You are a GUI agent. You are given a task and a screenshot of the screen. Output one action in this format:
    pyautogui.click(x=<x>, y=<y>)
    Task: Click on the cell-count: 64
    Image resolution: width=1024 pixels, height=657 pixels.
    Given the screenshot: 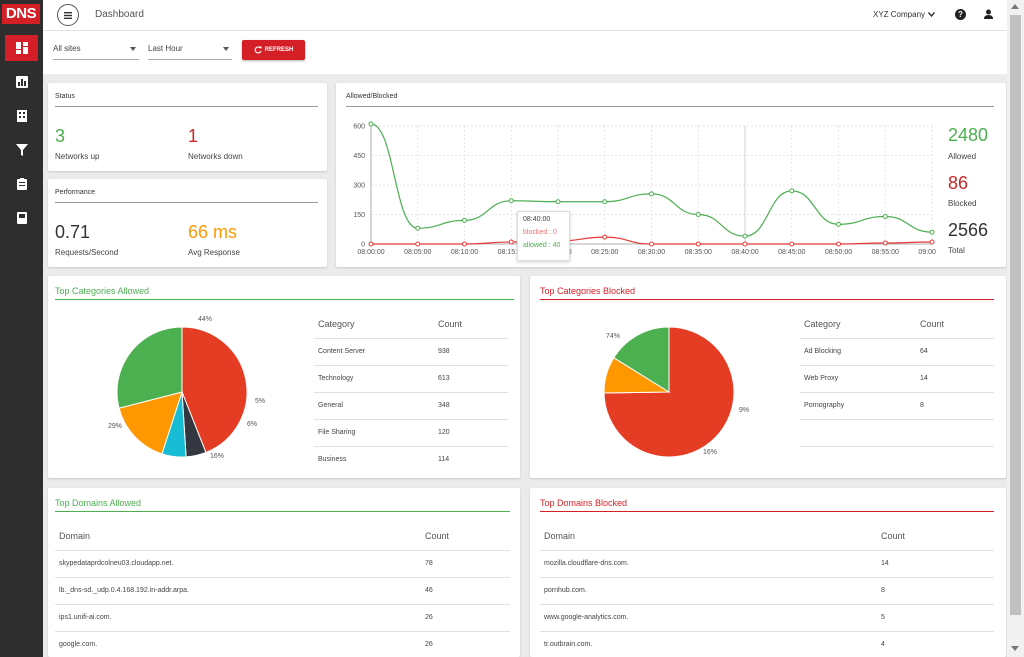 What is the action you would take?
    pyautogui.click(x=955, y=352)
    